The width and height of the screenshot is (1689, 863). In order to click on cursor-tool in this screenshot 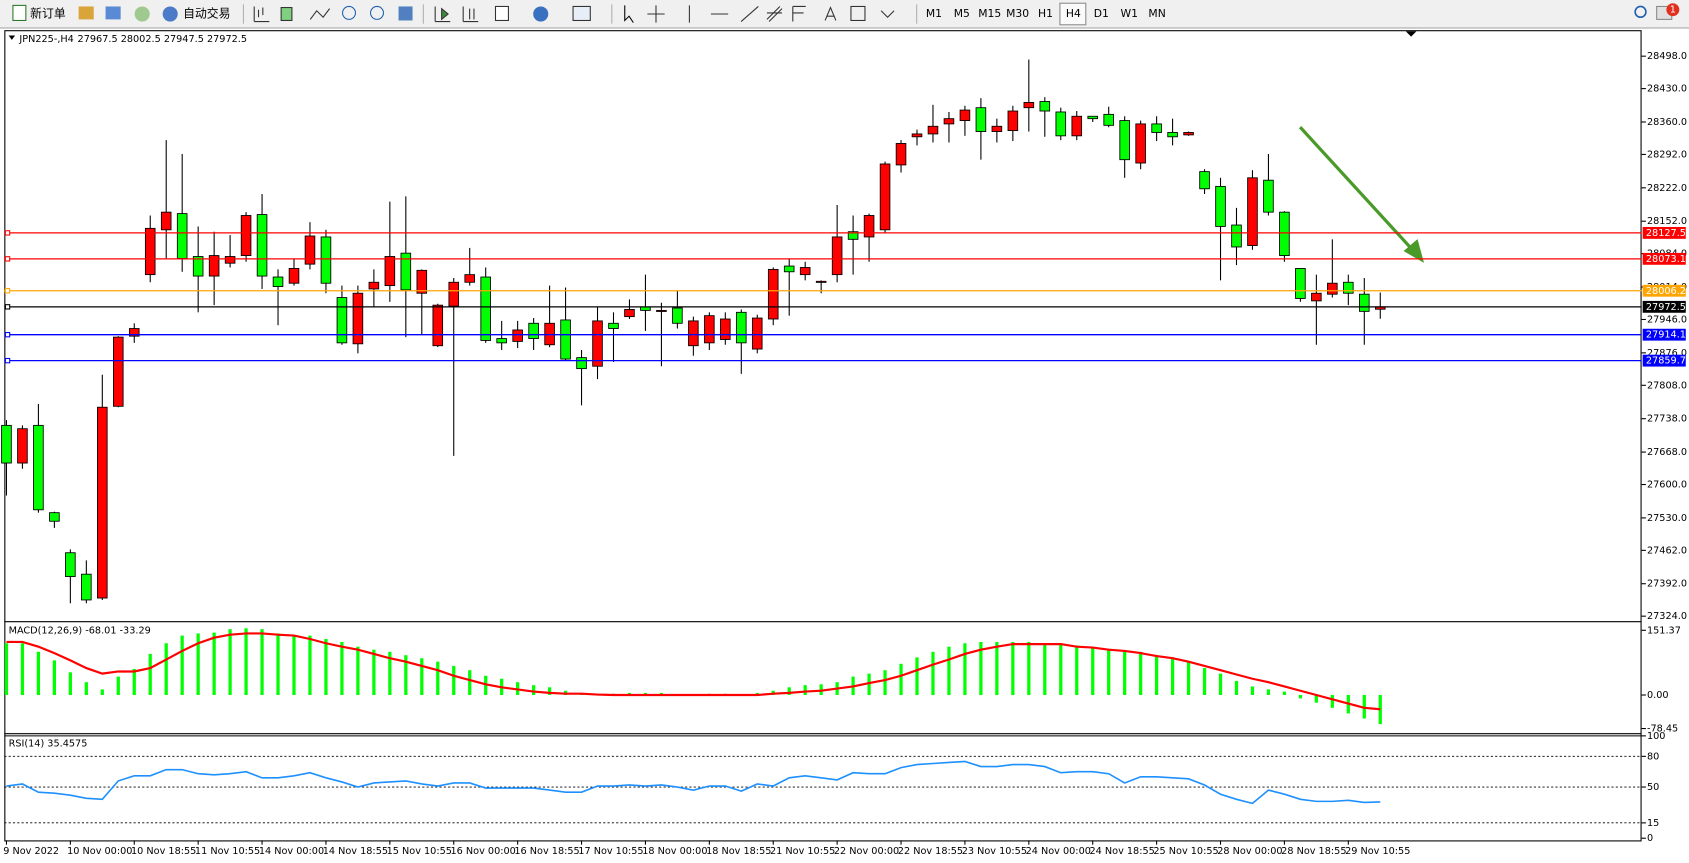, I will do `click(629, 14)`.